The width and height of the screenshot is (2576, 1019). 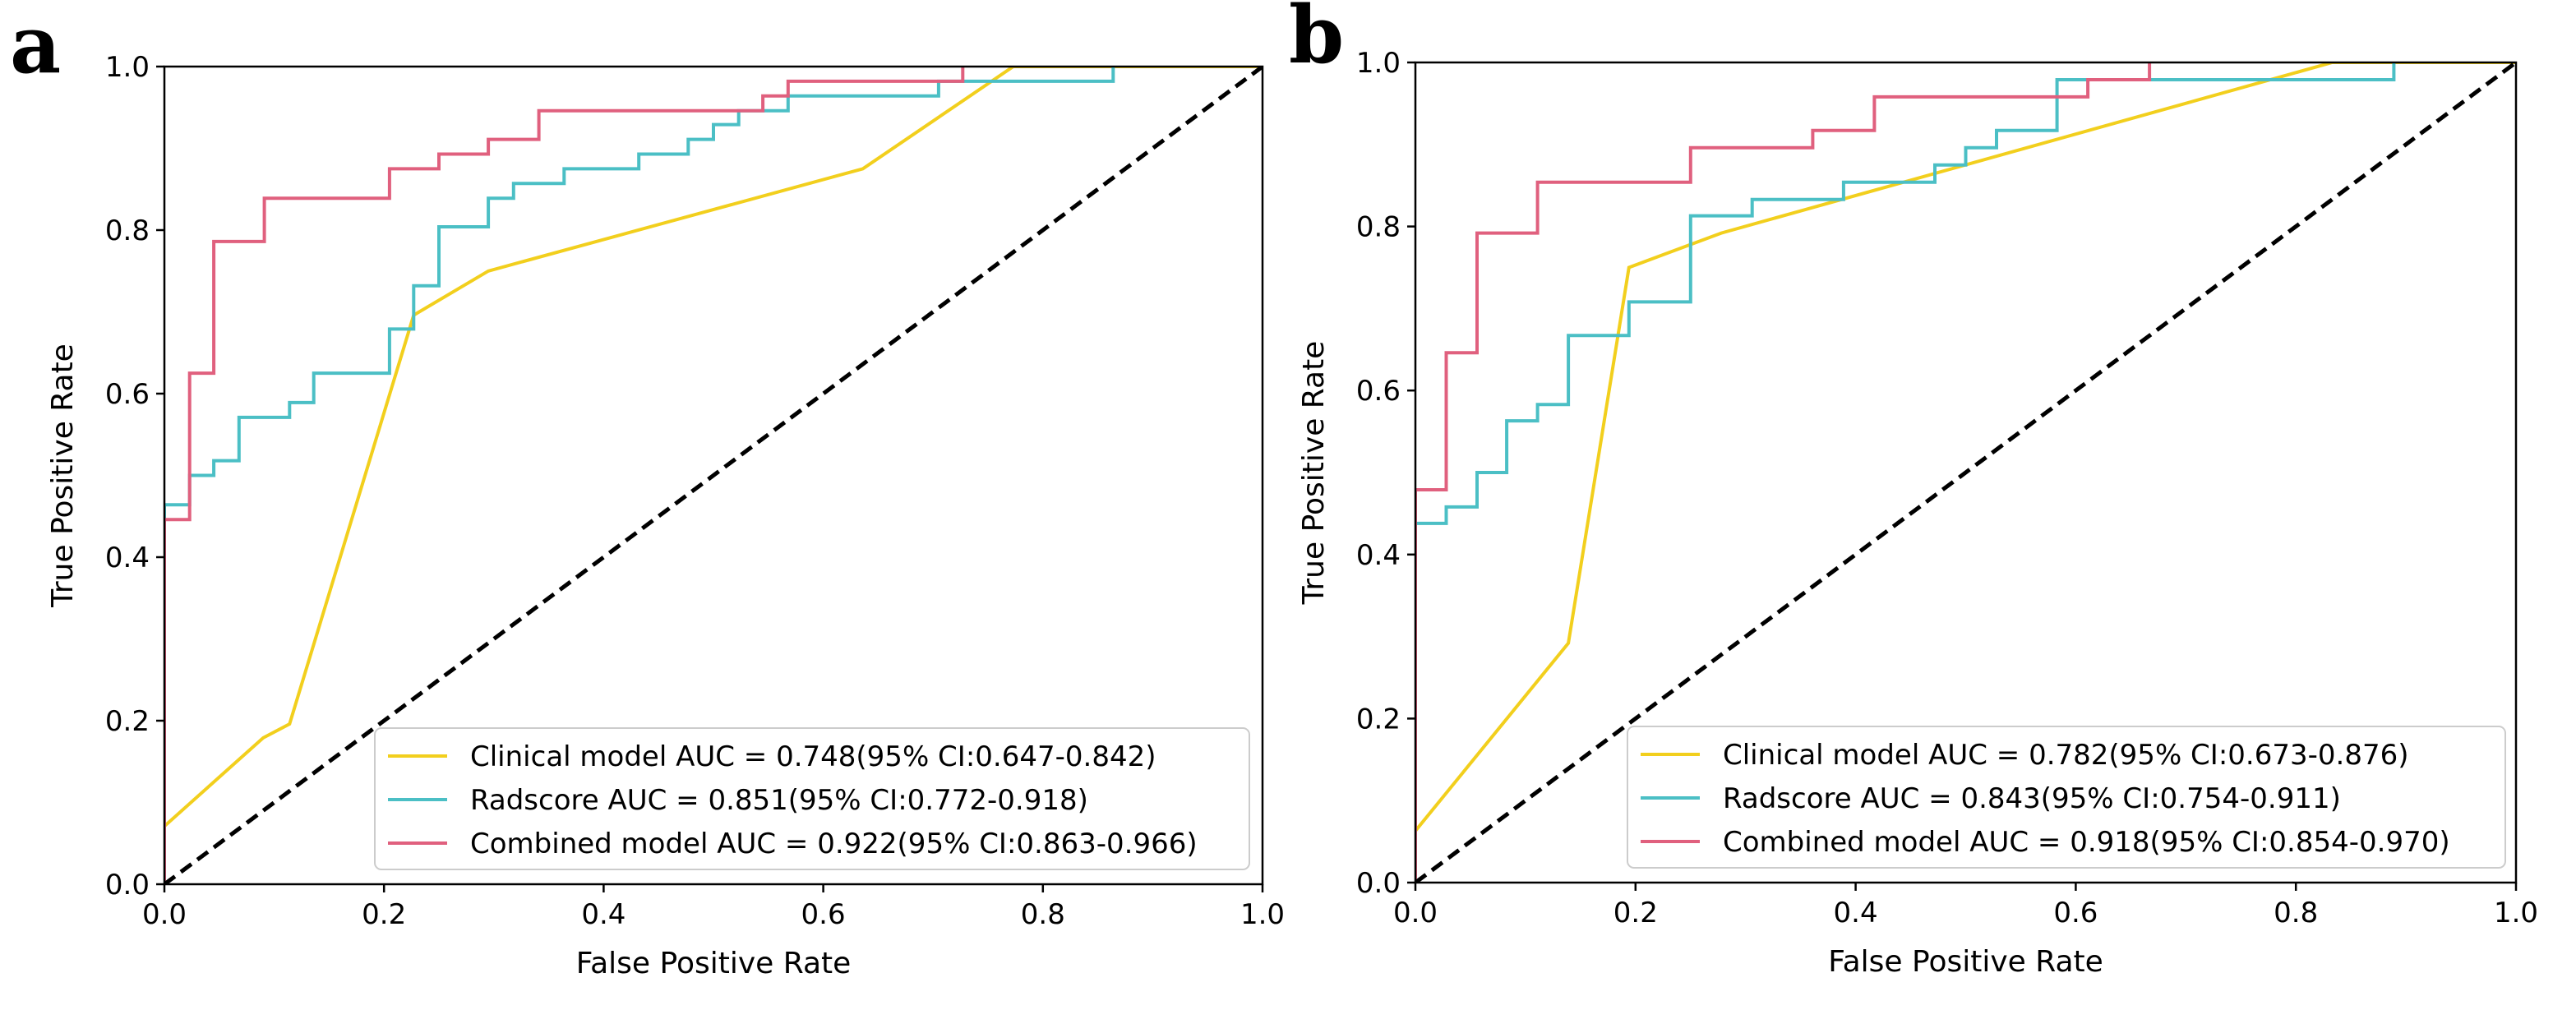 I want to click on legend-entry-radscore: Radscore AUC = 0.843(95% CI:0.754-0.911), so click(x=2032, y=798).